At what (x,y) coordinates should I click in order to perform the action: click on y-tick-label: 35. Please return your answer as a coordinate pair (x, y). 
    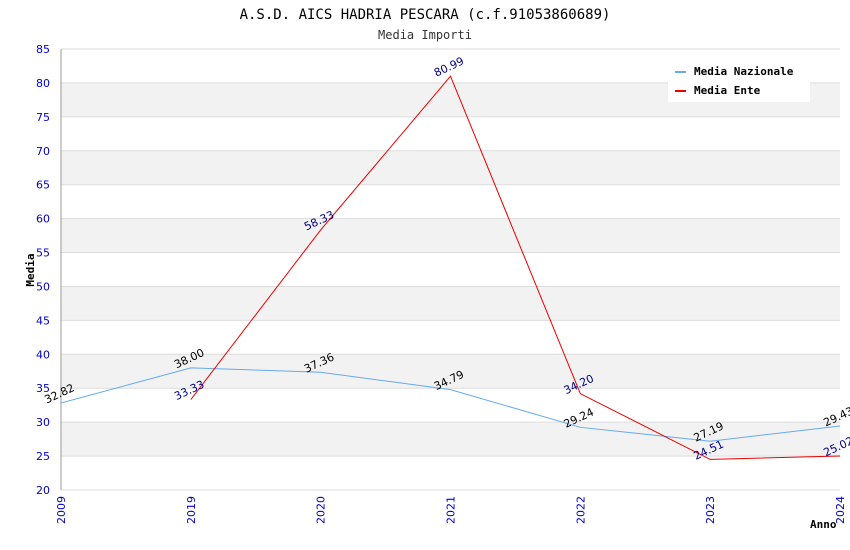
    Looking at the image, I should click on (43, 388).